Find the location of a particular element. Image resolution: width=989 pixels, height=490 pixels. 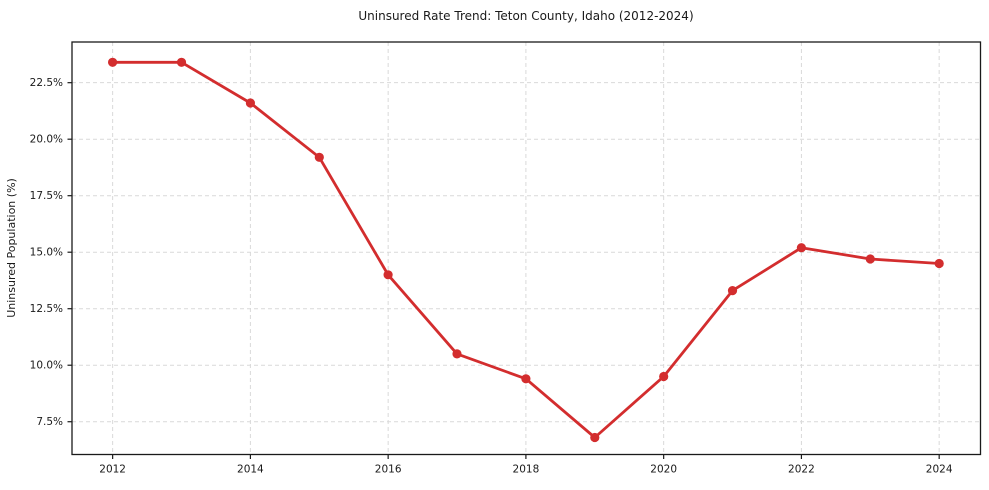

data-point-2023 is located at coordinates (870, 259).